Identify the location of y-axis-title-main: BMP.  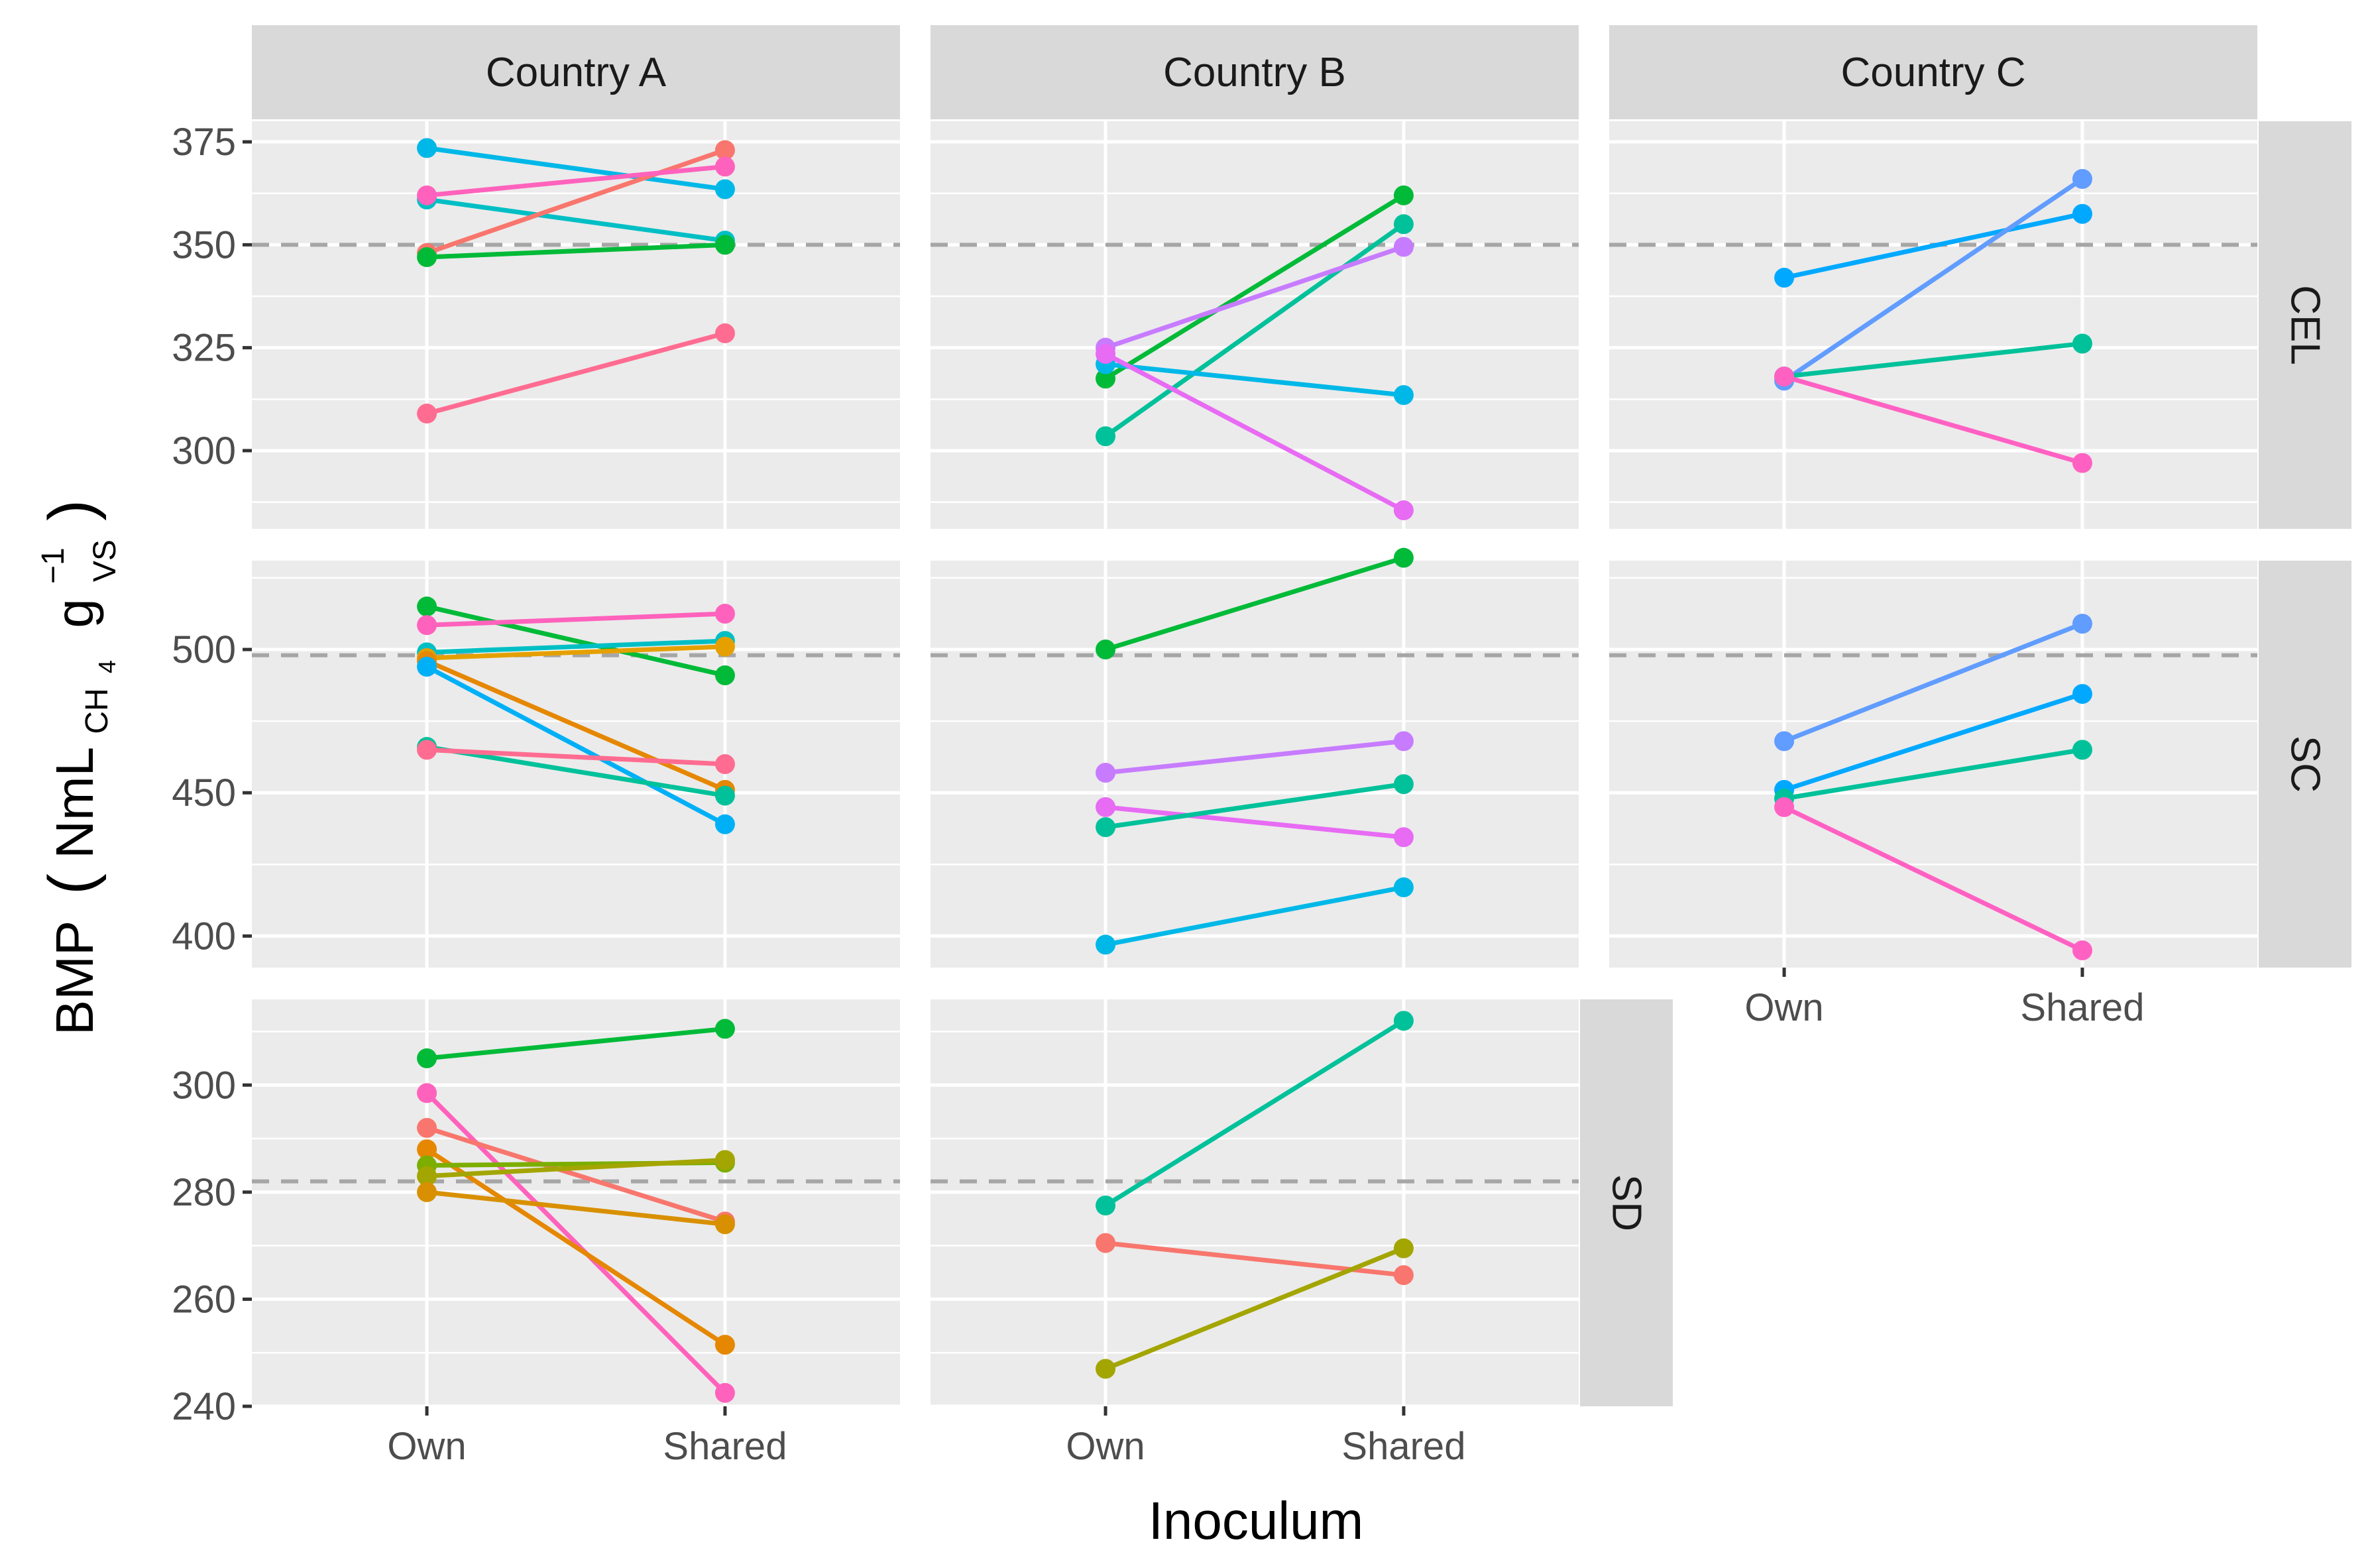
(74, 978).